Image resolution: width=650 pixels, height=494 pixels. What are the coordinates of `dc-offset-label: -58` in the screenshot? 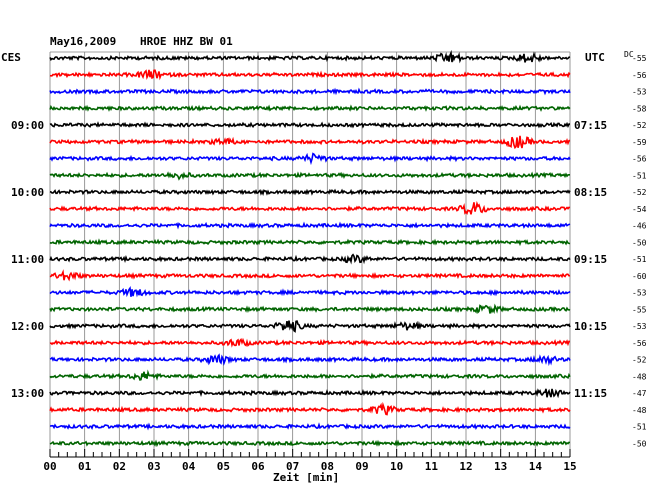 It's located at (639, 108).